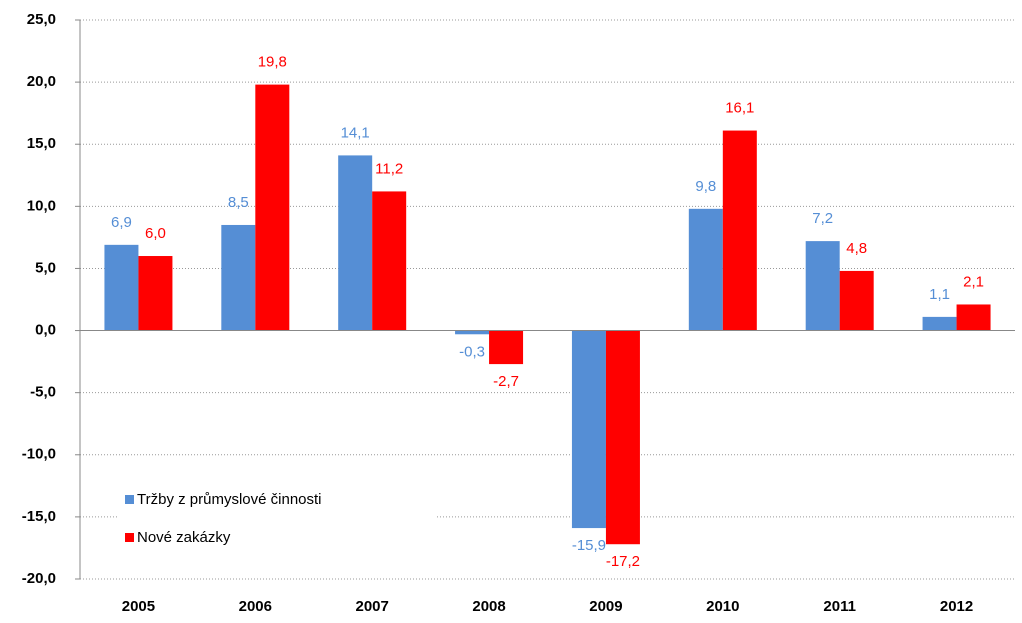 The height and width of the screenshot is (623, 1022). I want to click on data-label: -15,9, so click(589, 545).